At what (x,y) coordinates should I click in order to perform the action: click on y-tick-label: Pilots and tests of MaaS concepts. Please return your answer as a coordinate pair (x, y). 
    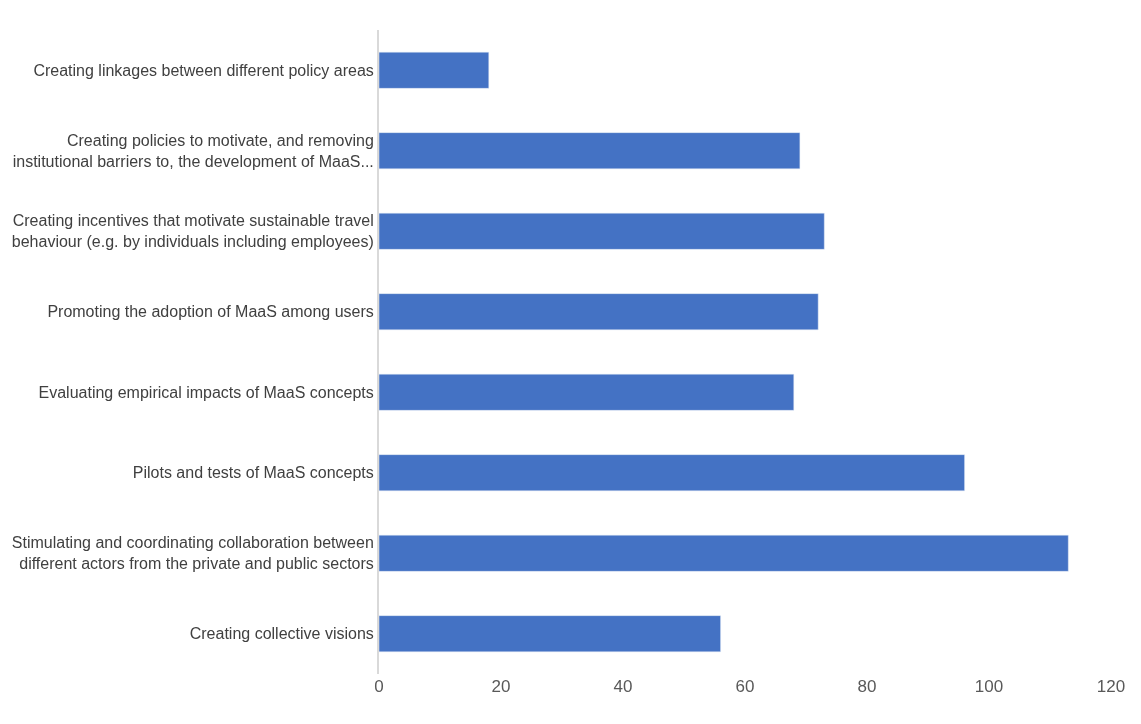
    Looking at the image, I should click on (253, 473).